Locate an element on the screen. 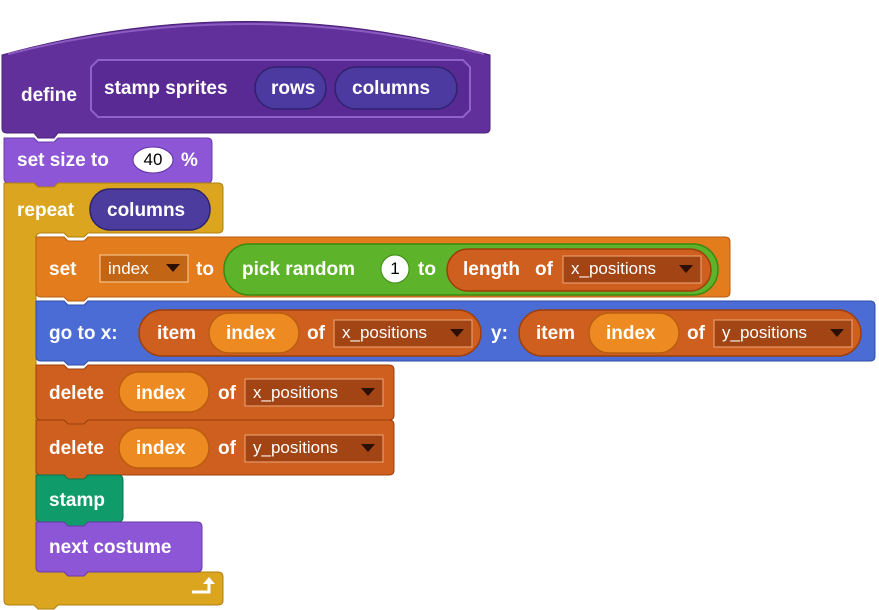 The height and width of the screenshot is (610, 879). delete-y-label: delete is located at coordinates (76, 448).